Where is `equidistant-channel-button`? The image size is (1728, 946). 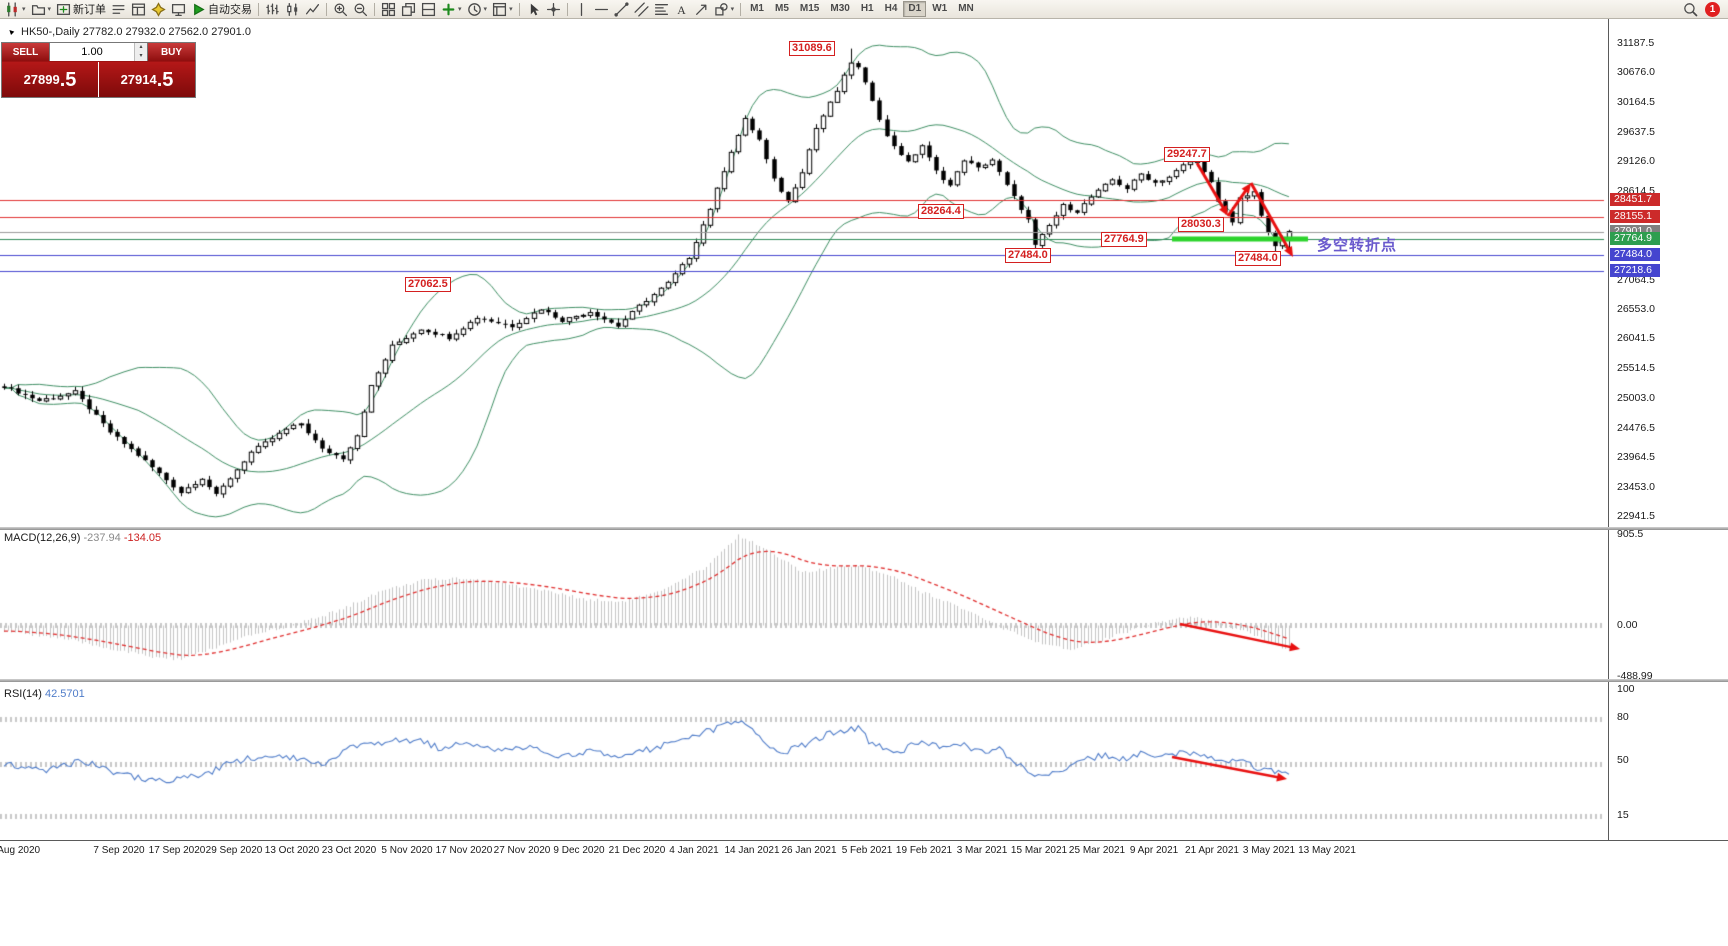 equidistant-channel-button is located at coordinates (641, 9).